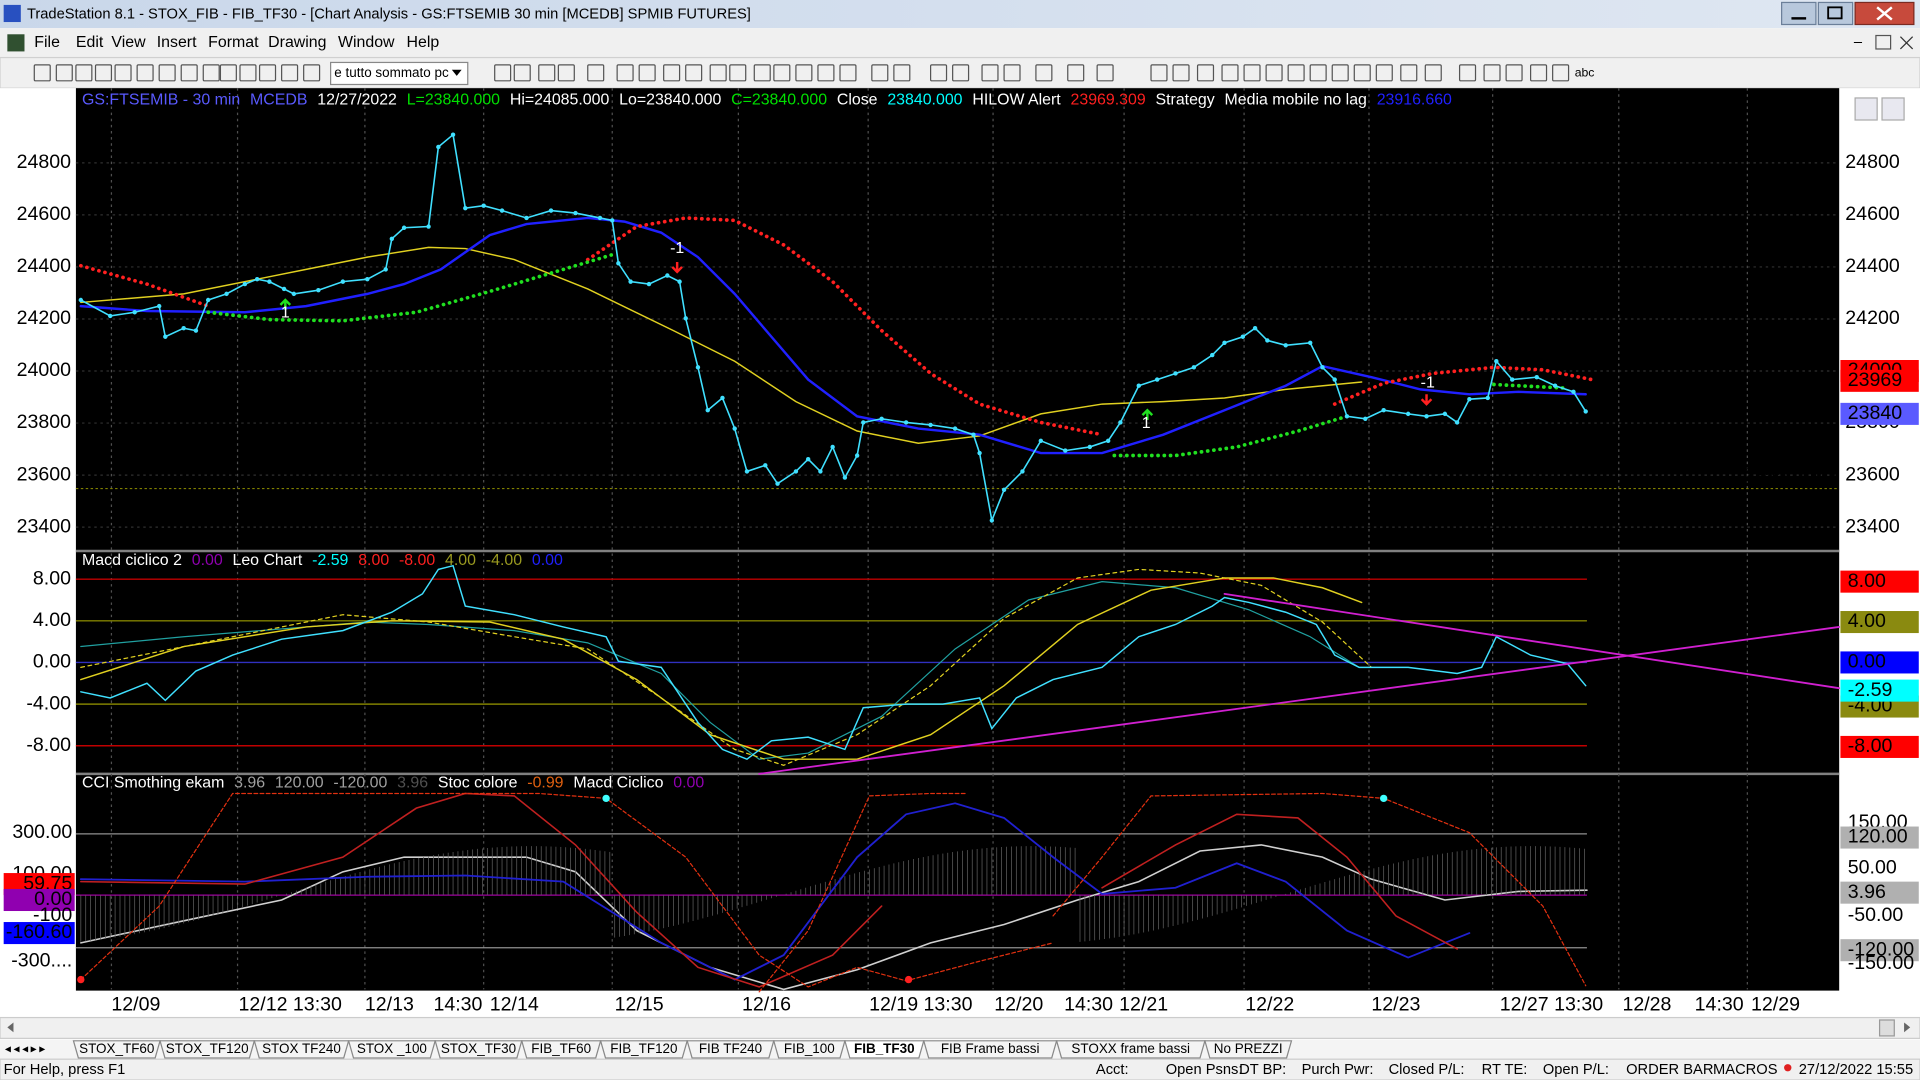  What do you see at coordinates (1879, 746) in the screenshot?
I see `value-marker` at bounding box center [1879, 746].